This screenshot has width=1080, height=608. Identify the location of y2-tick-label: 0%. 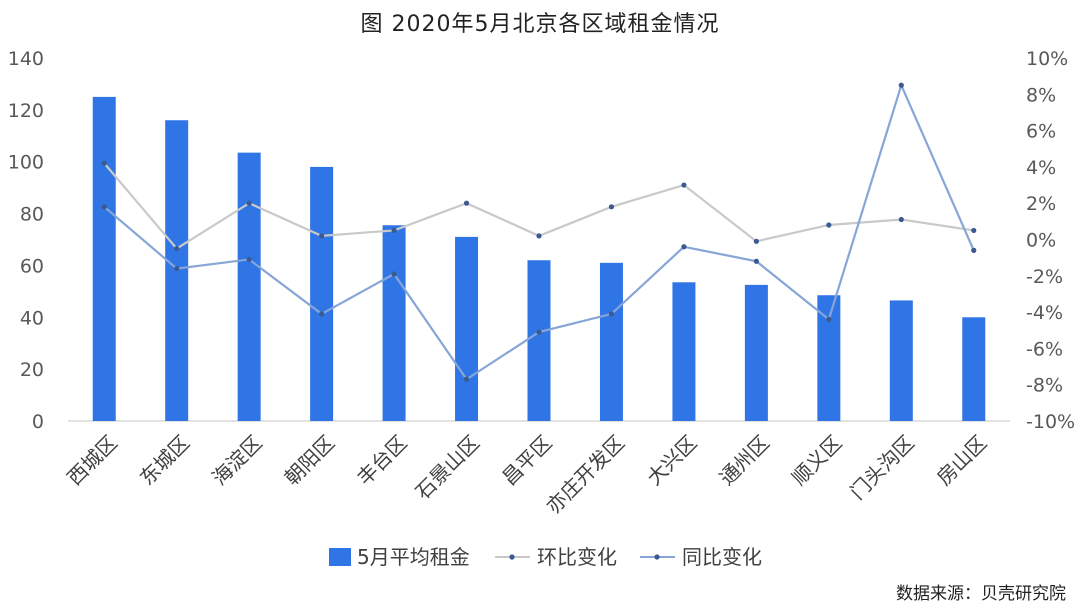
(1041, 241).